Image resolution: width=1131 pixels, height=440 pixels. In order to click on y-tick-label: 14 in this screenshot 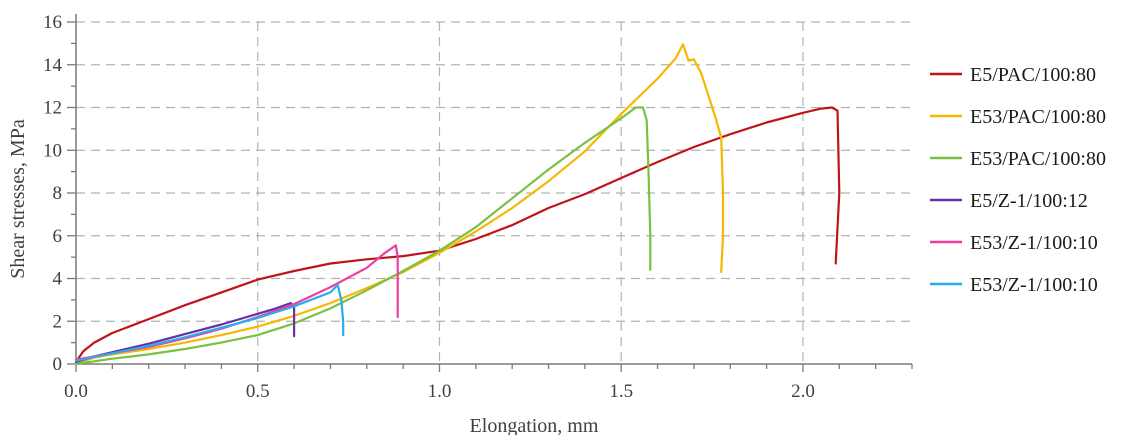, I will do `click(53, 65)`.